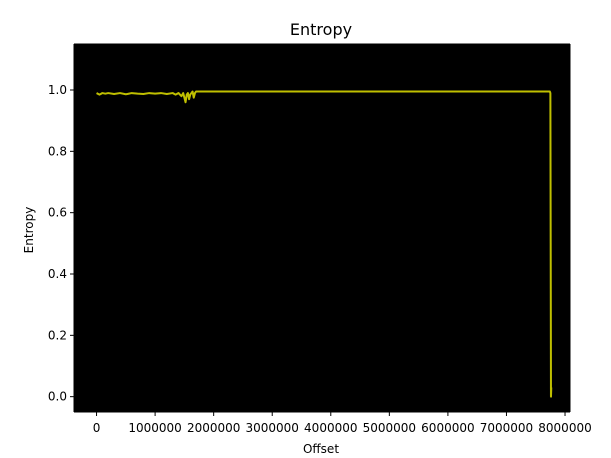 This screenshot has width=611, height=458. Describe the element at coordinates (506, 428) in the screenshot. I see `x-tick-label: 7000000` at that location.